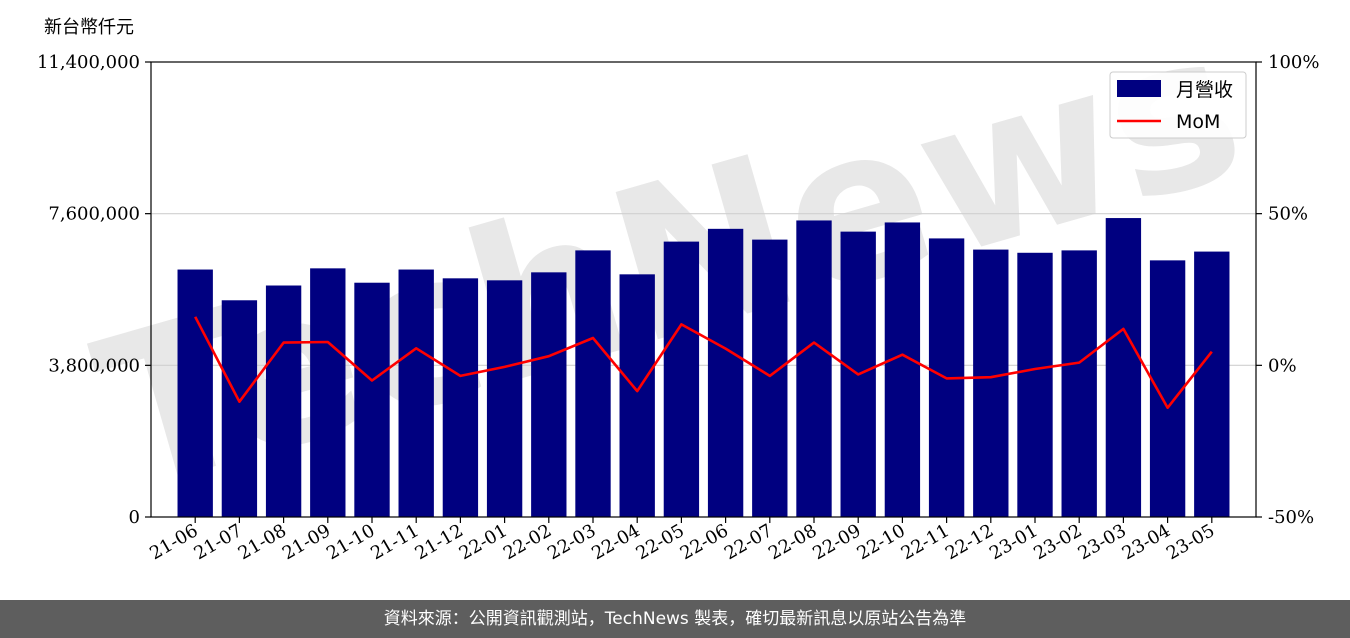 This screenshot has width=1350, height=638. Describe the element at coordinates (1282, 365) in the screenshot. I see `right-tick-label: 0%` at that location.